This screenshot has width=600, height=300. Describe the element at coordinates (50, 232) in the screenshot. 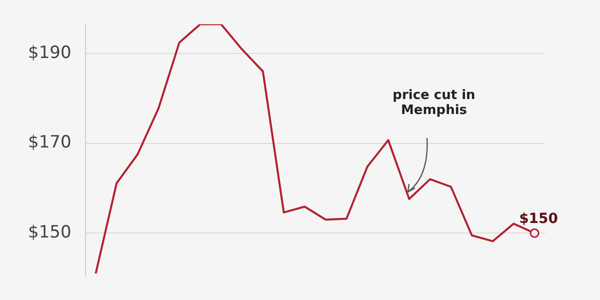

I see `y-tick-label: $150` at that location.